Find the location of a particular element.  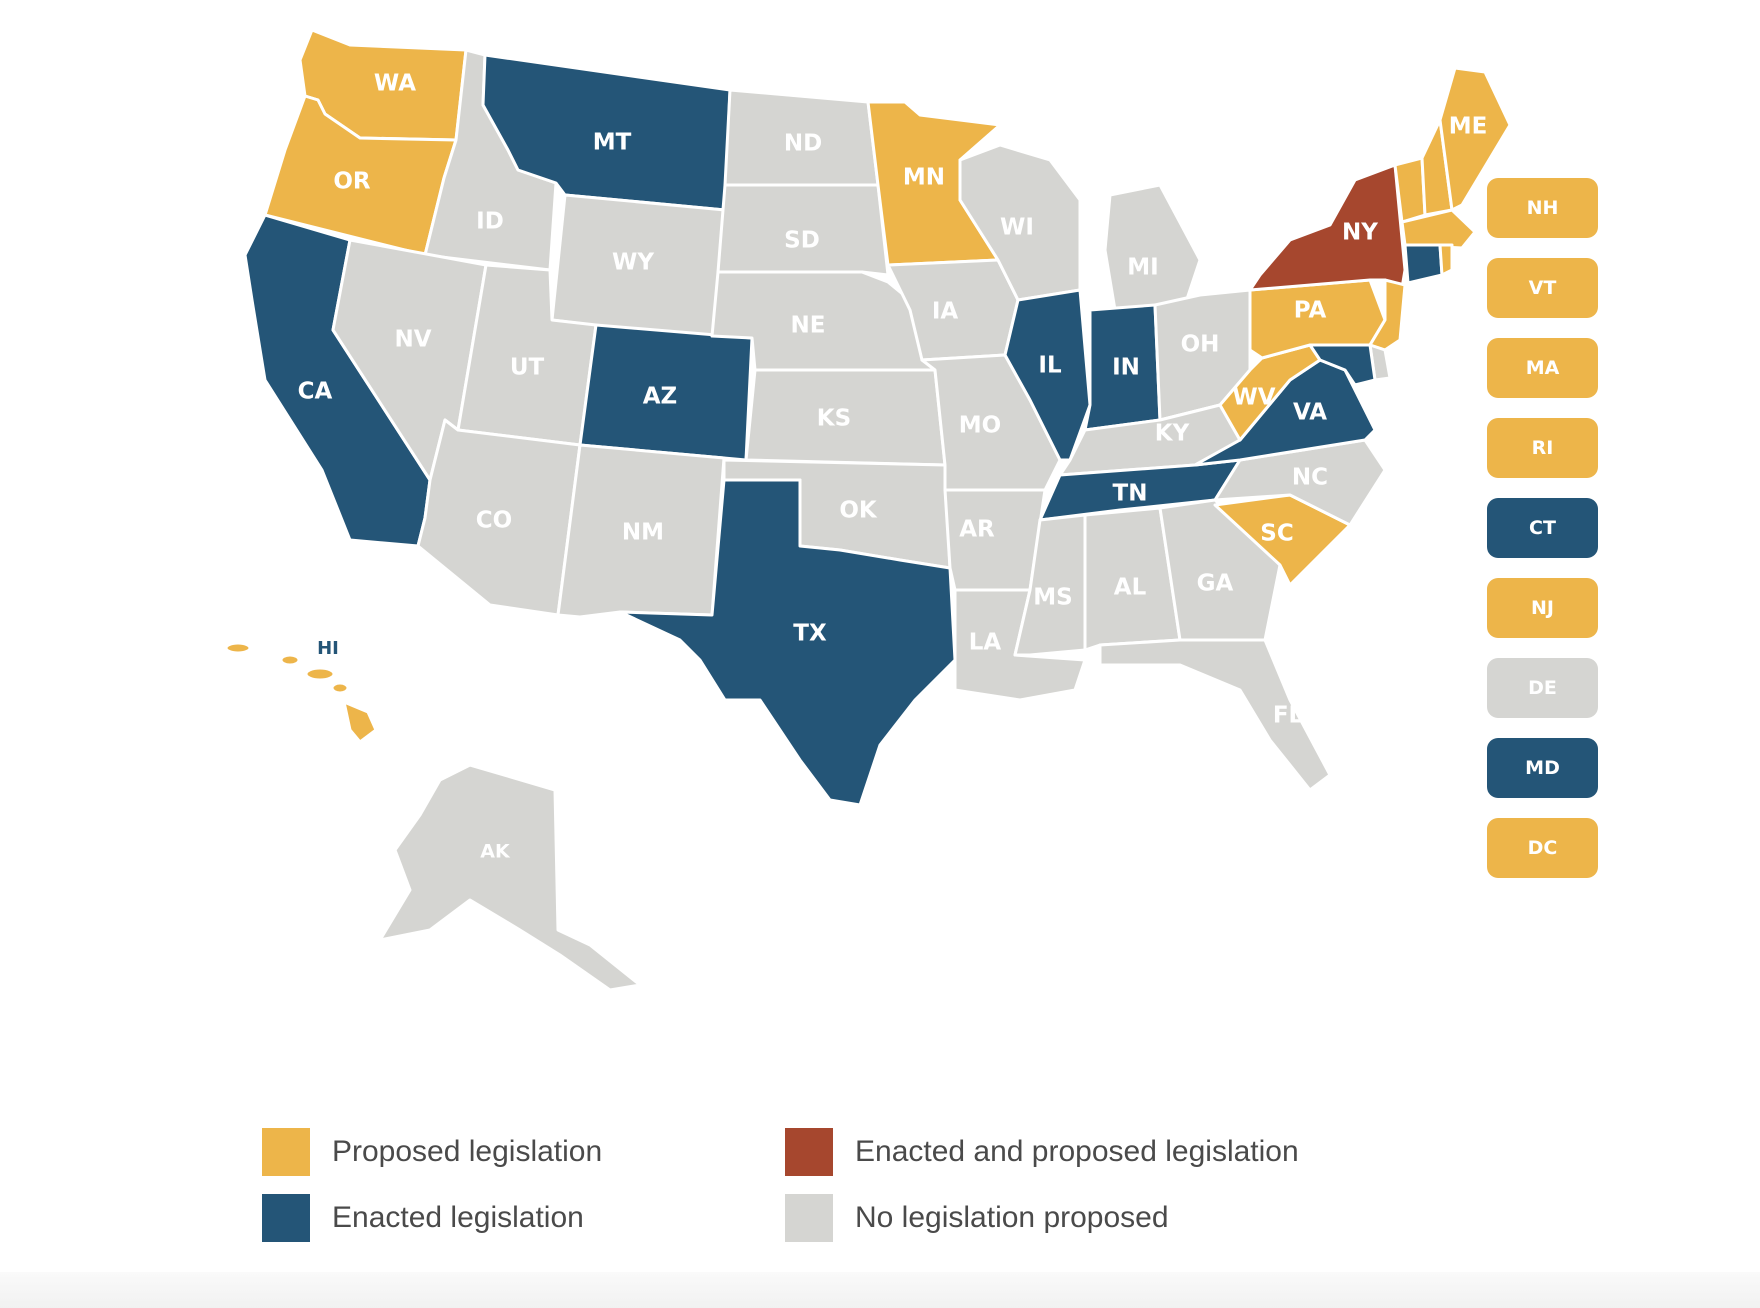

legend-label-enacted: Enacted legislation is located at coordinates (458, 1217).